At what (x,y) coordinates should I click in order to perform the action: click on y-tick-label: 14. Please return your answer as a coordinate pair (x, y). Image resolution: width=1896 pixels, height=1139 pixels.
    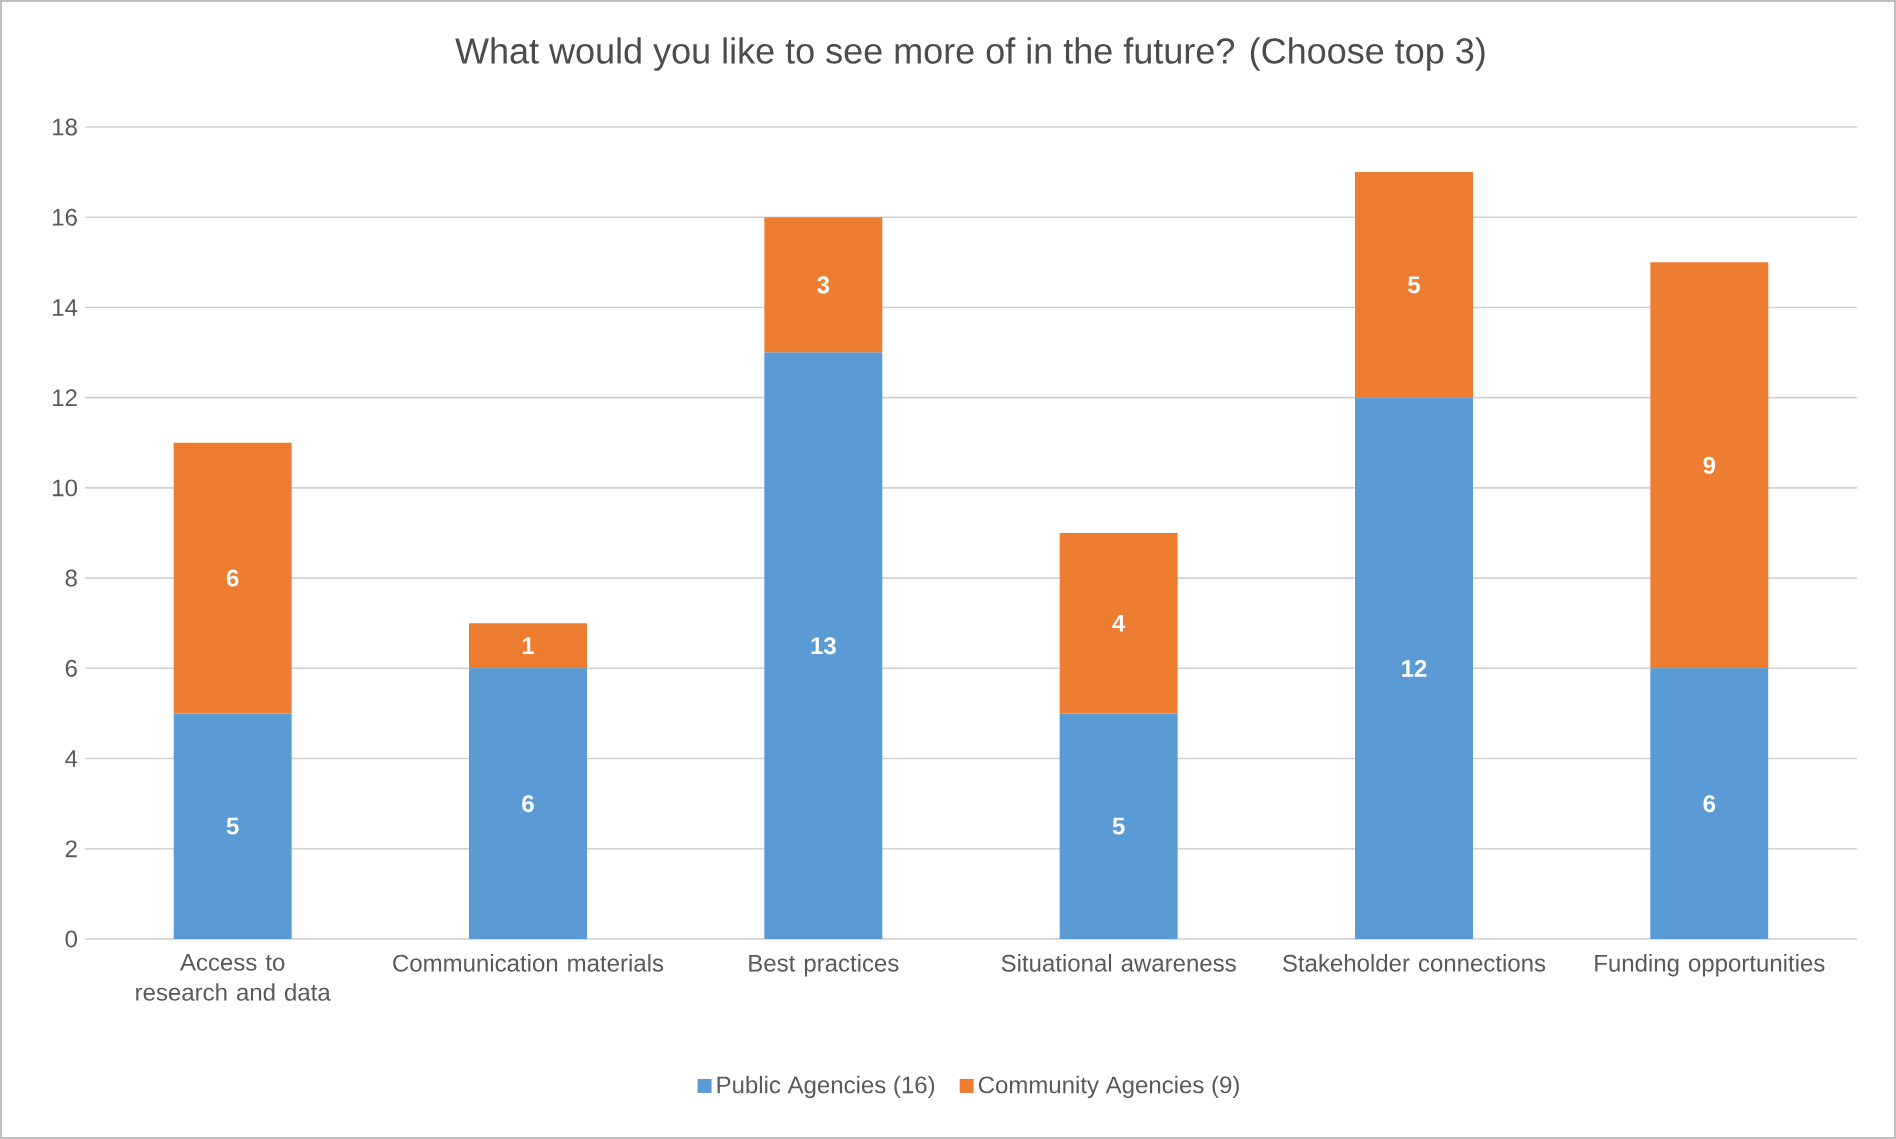
    Looking at the image, I should click on (65, 307).